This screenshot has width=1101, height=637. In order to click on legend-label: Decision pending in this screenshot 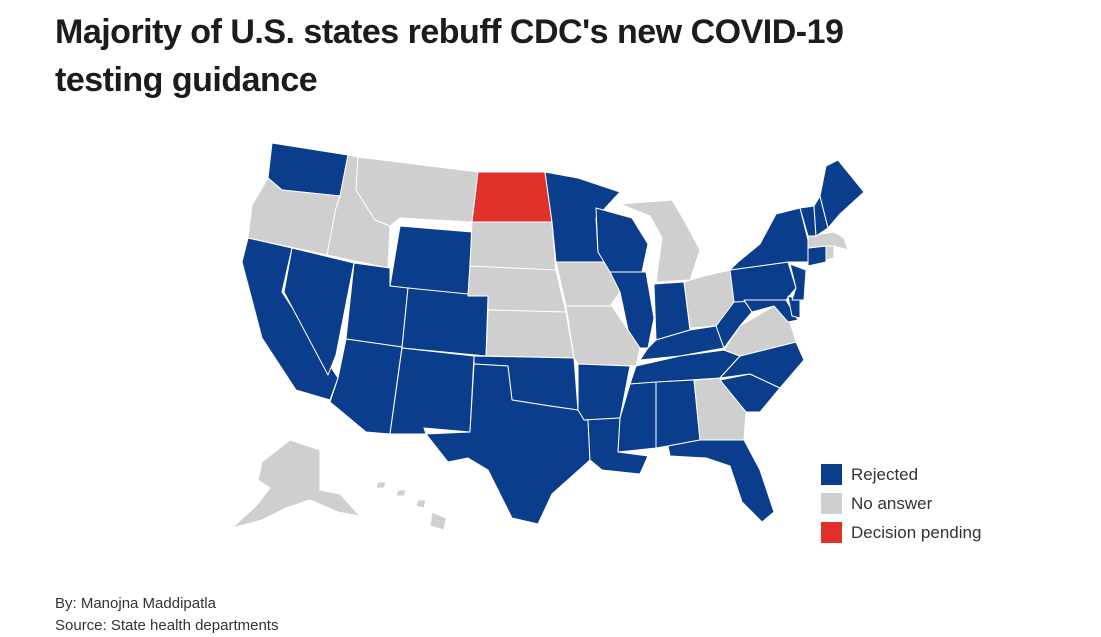, I will do `click(916, 532)`.